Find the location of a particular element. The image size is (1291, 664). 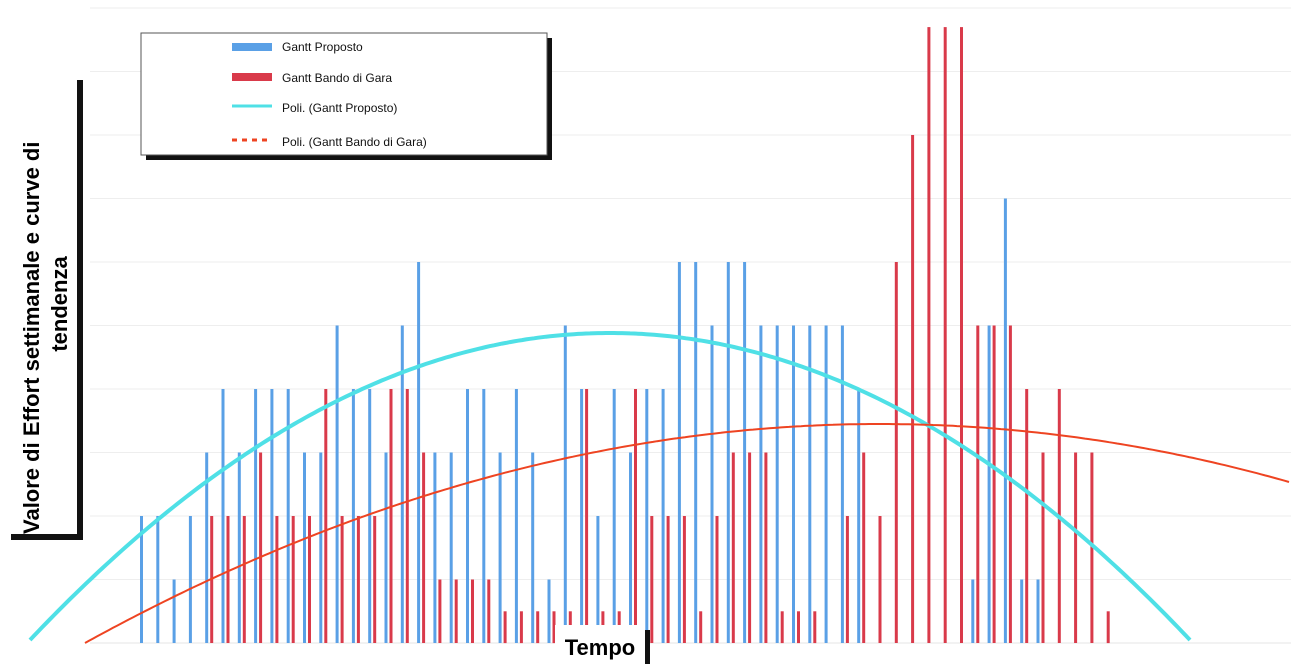

y-axis-title-line2: tendenza is located at coordinates (59, 304).